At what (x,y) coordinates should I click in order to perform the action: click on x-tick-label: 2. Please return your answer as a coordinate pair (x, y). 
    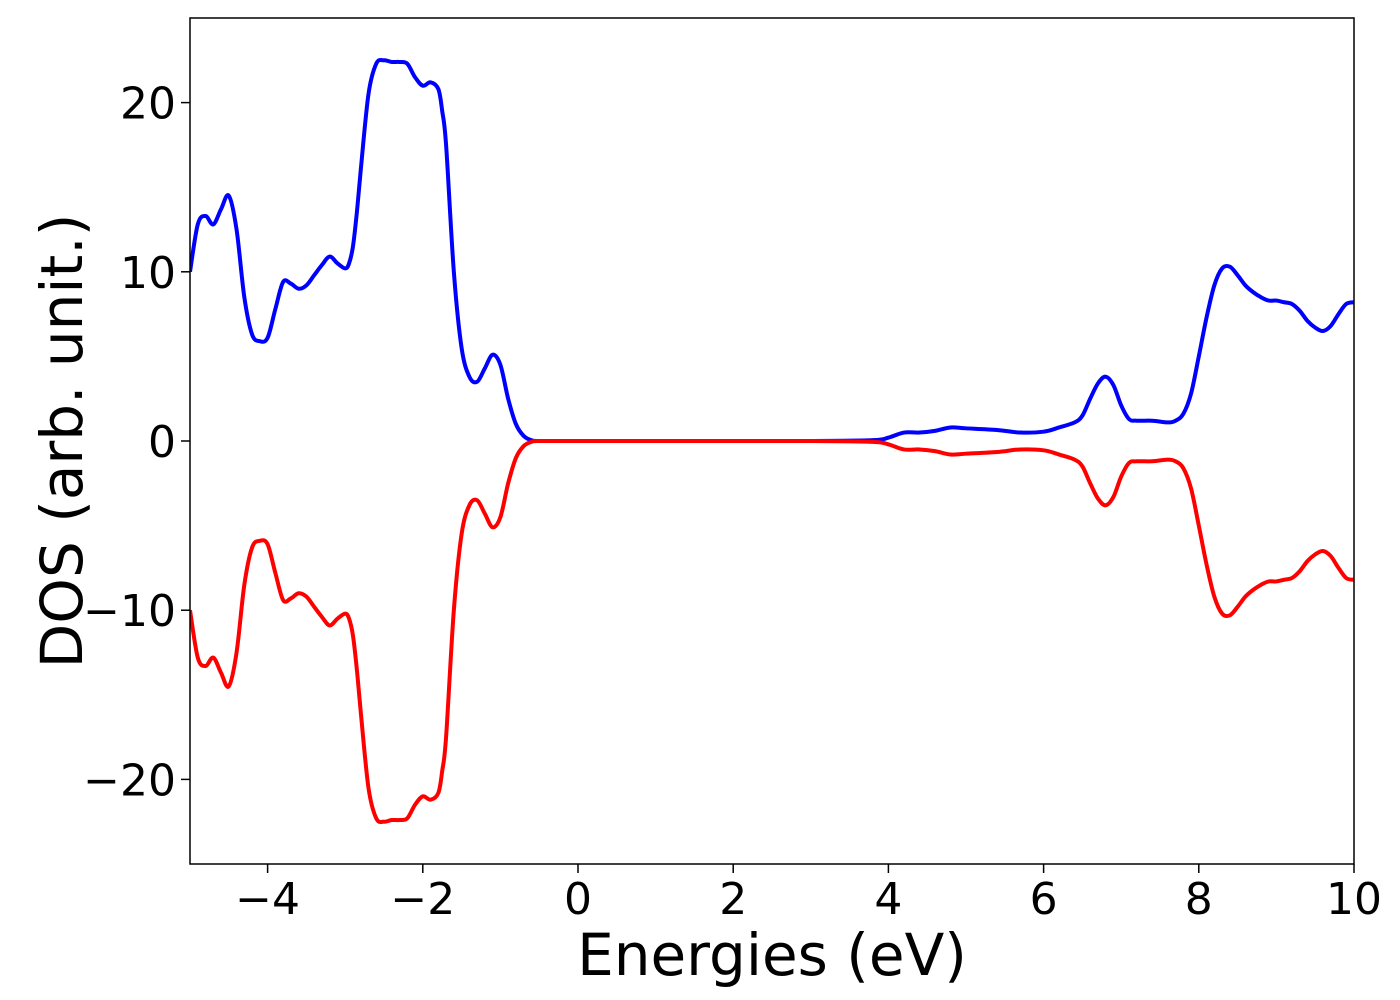
    Looking at the image, I should click on (733, 899).